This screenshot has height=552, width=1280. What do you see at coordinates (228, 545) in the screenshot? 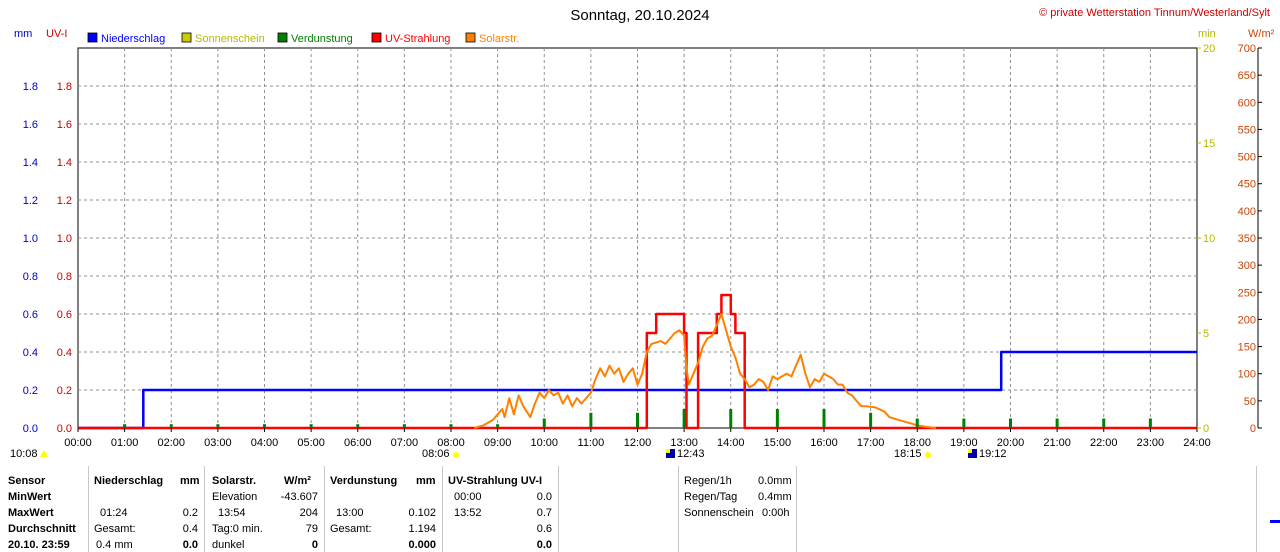
I see `solar-dark-label: dunkel` at bounding box center [228, 545].